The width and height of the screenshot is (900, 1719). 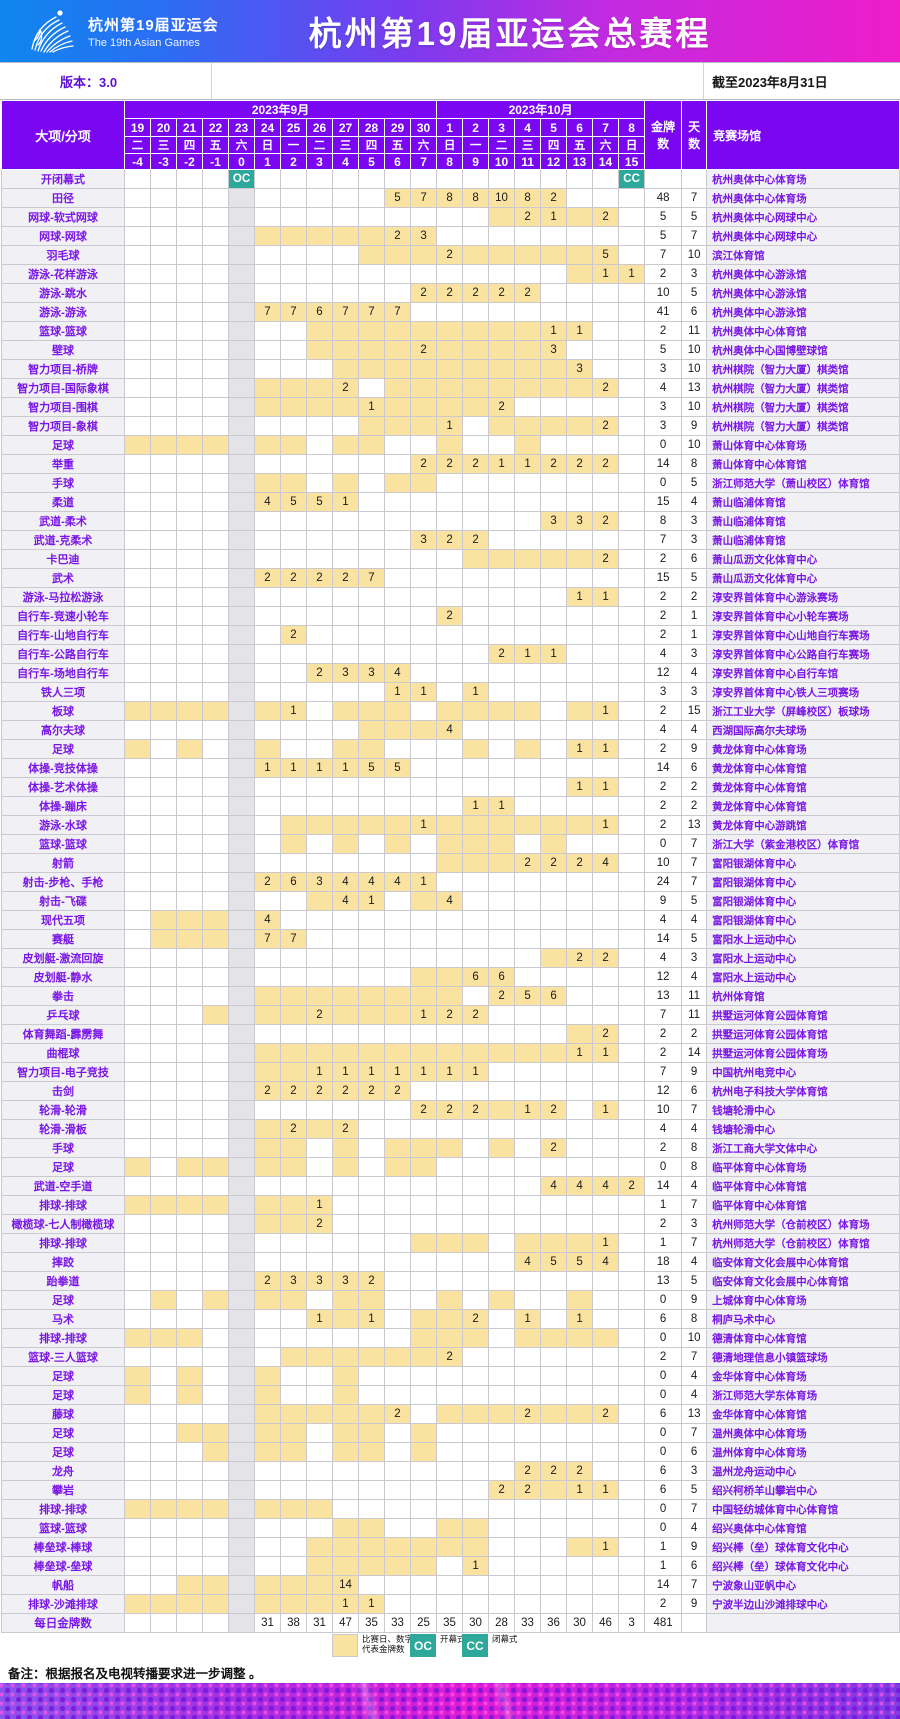 I want to click on sport-label: 体操-竞技体操, so click(x=63, y=768).